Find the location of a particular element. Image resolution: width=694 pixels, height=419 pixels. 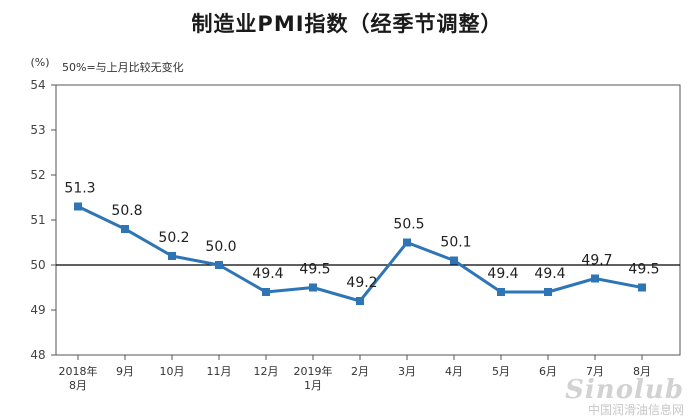

x-tick-label: 2019年 1月 is located at coordinates (313, 378).